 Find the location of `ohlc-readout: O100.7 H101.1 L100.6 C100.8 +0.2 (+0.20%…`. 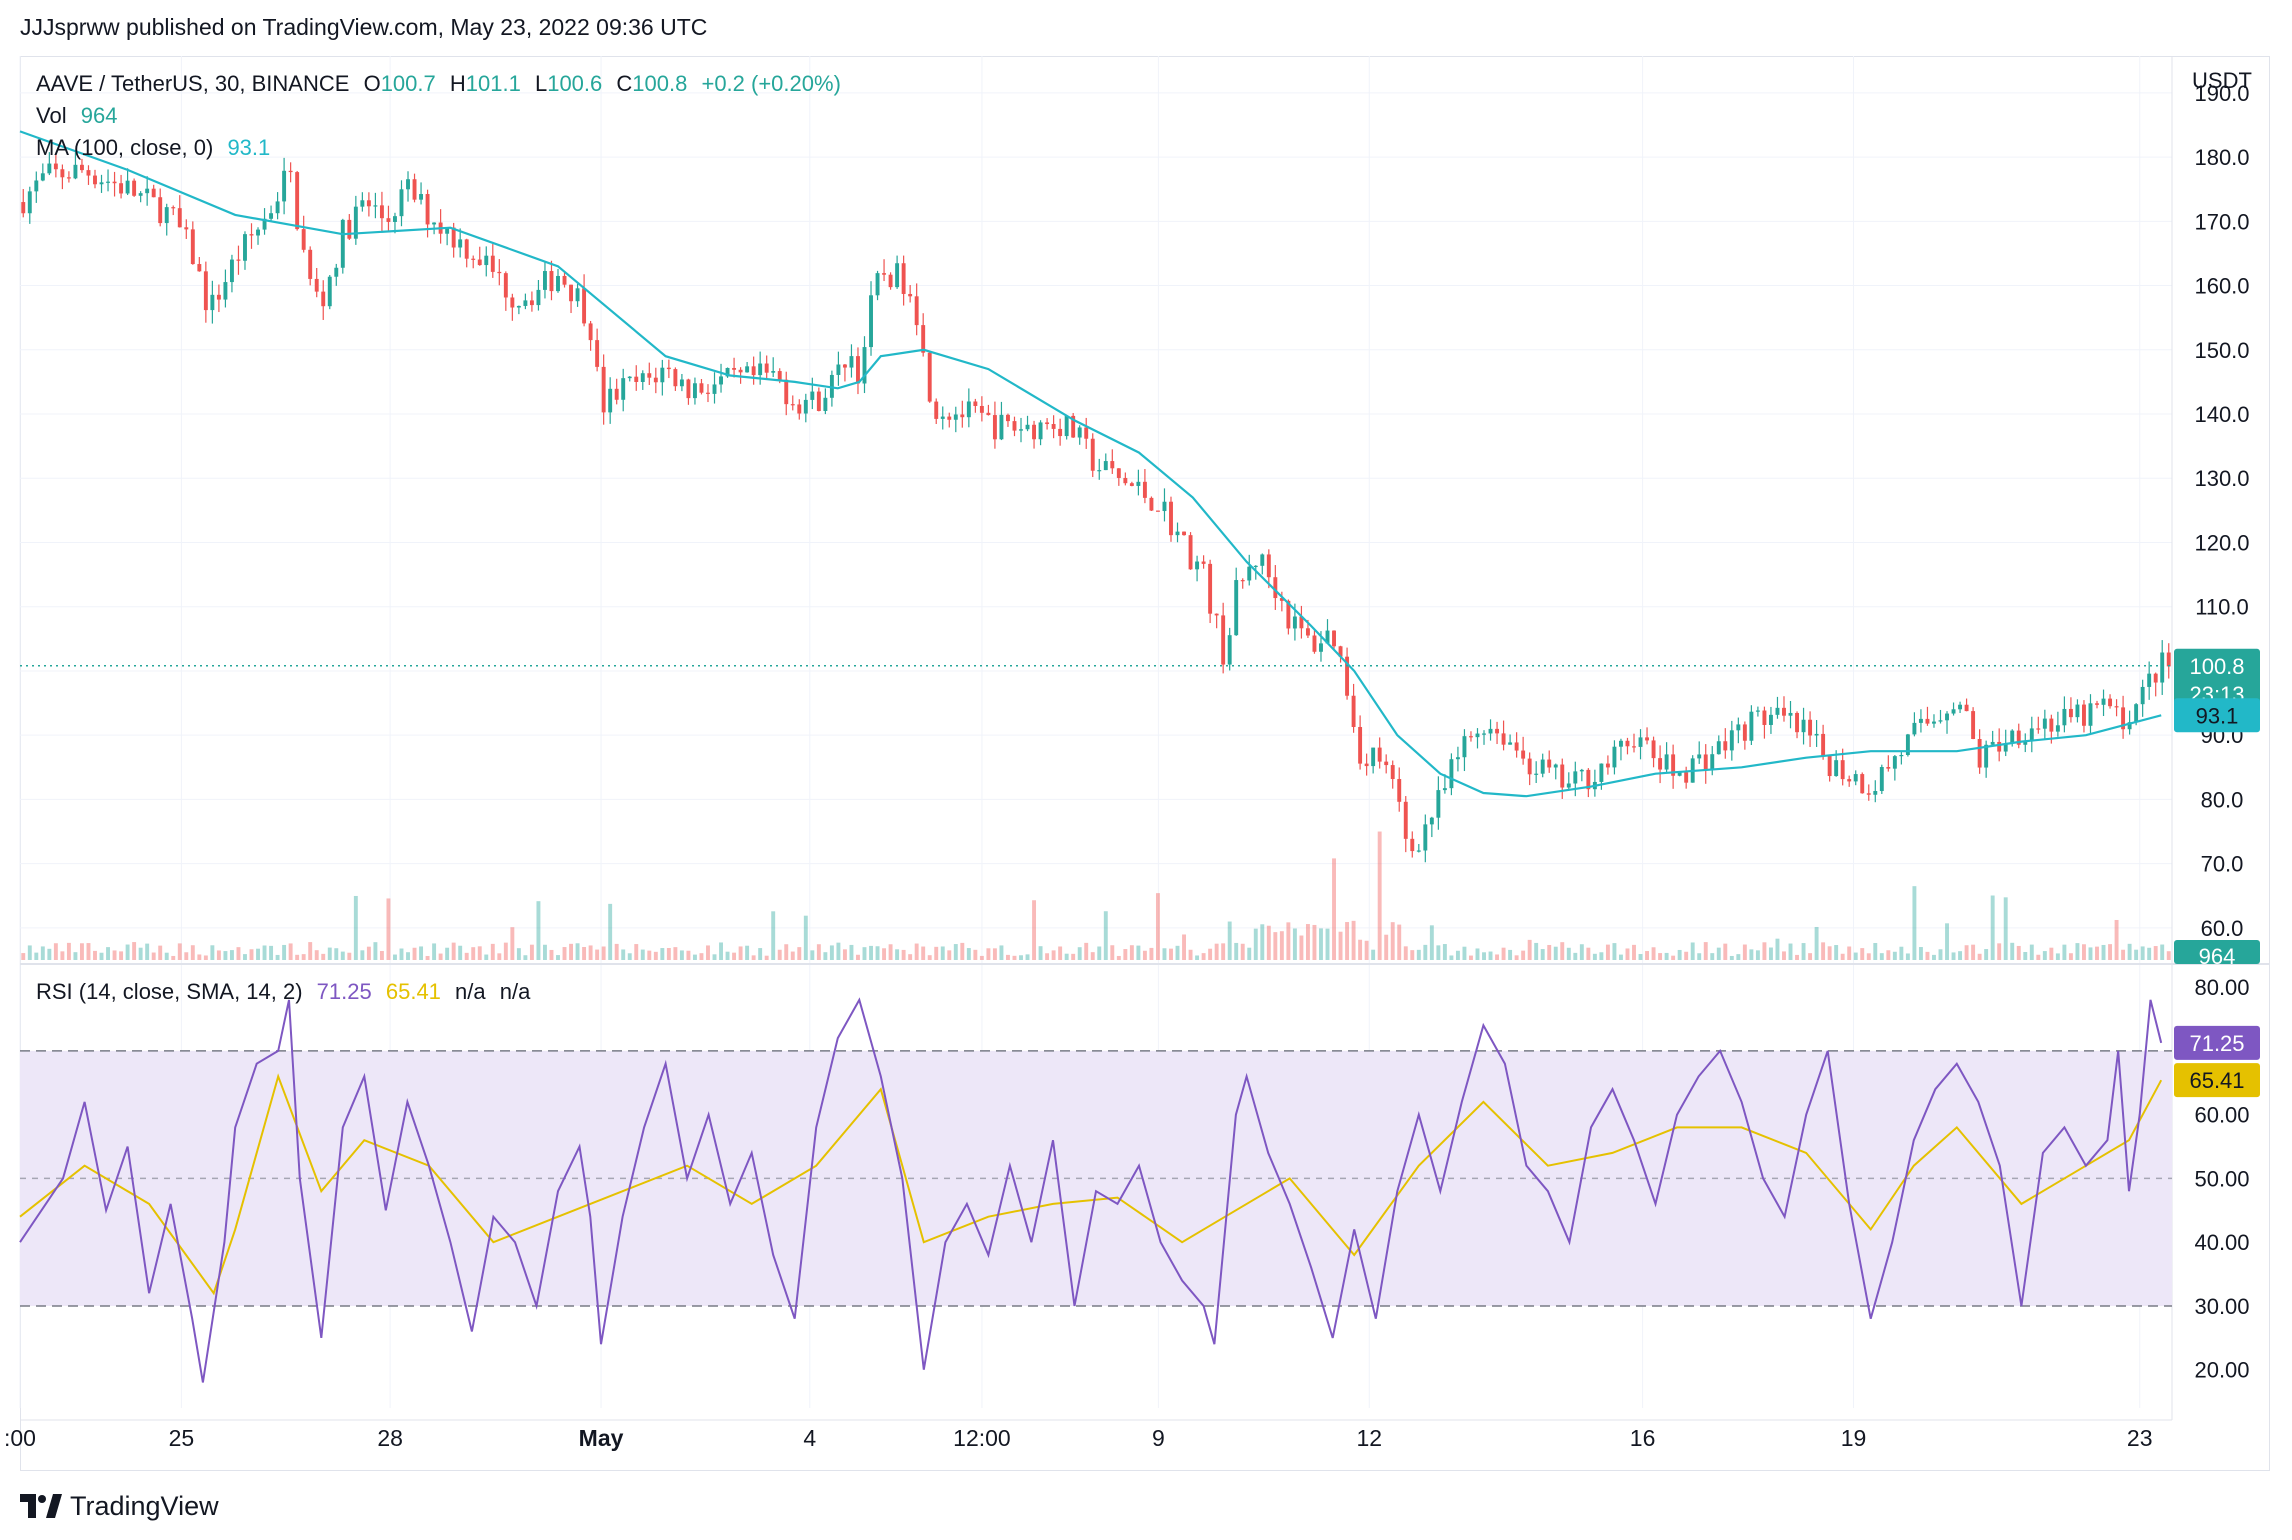

ohlc-readout: O100.7 H101.1 L100.6 C100.8 +0.2 (+0.20%… is located at coordinates (606, 83).